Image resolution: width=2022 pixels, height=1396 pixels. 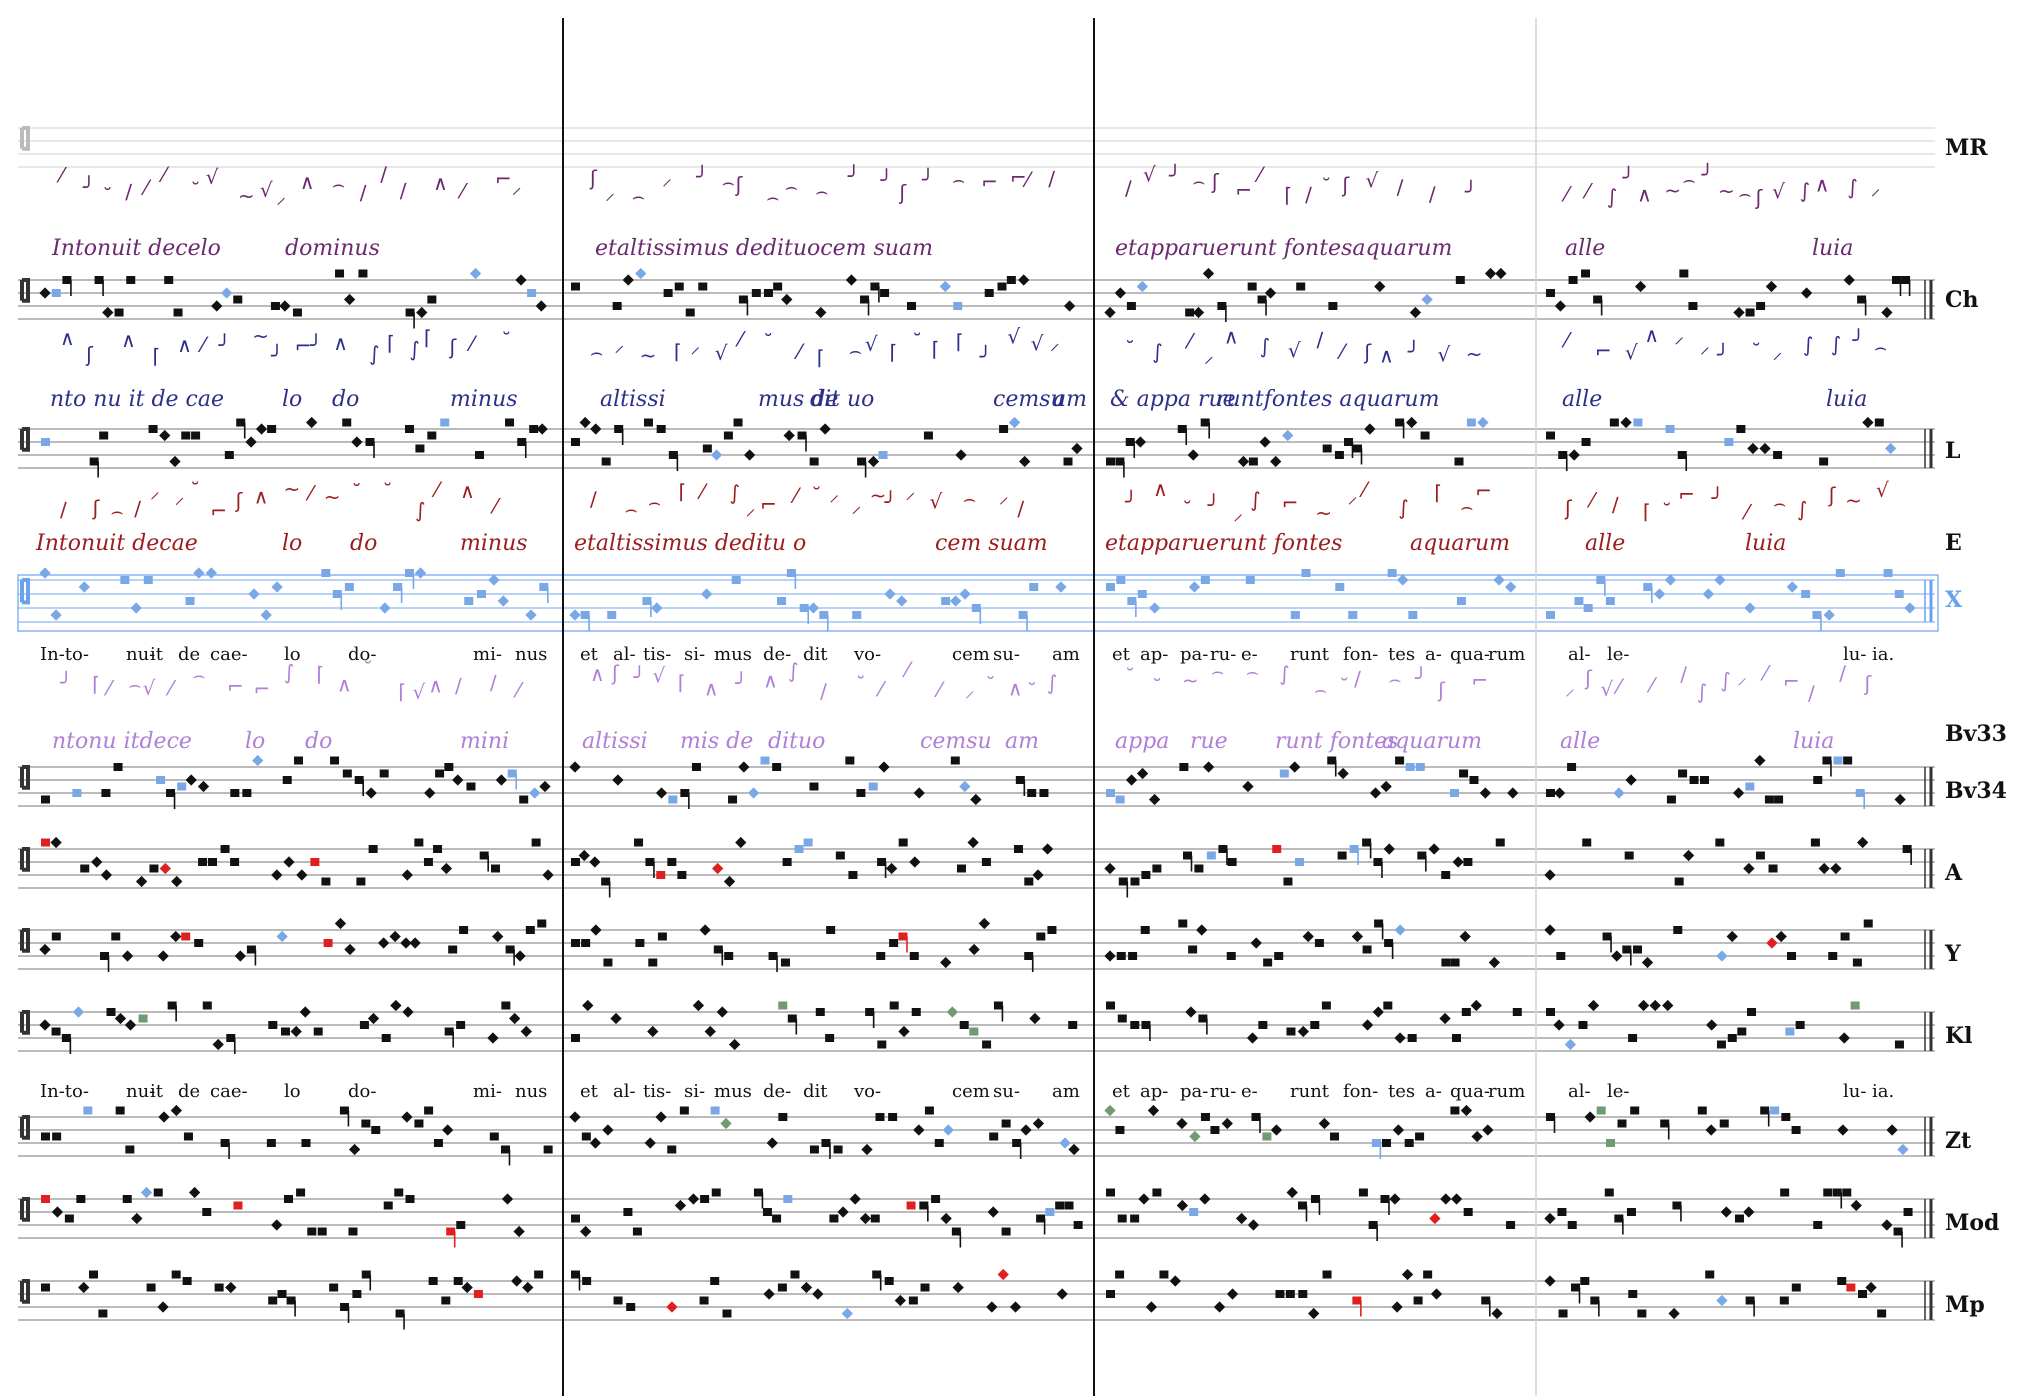 What do you see at coordinates (624, 1091) in the screenshot?
I see `lyric-syllable: al-` at bounding box center [624, 1091].